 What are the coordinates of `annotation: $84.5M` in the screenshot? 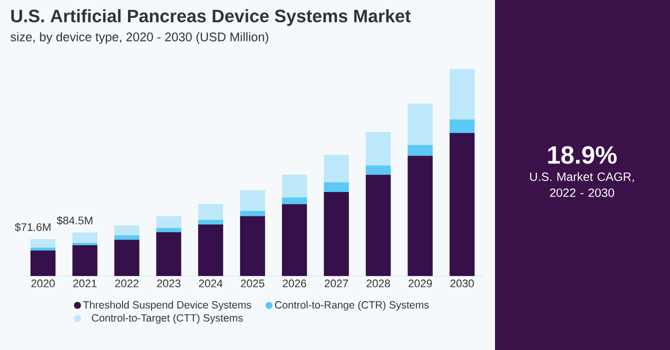 It's located at (74, 221).